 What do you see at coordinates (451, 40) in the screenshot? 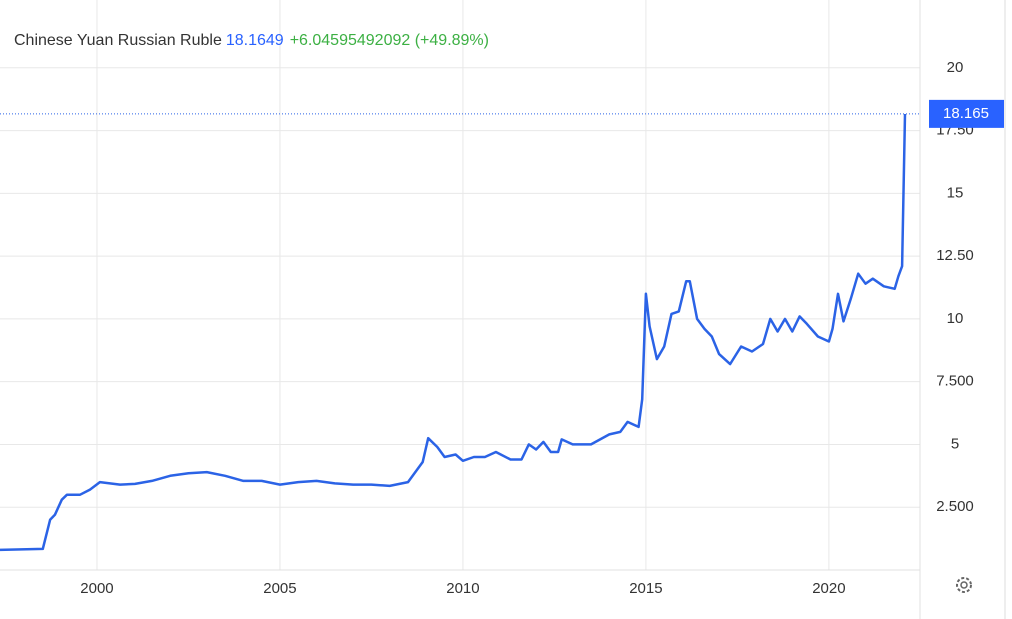
I see `change-percent: (+49.89%)` at bounding box center [451, 40].